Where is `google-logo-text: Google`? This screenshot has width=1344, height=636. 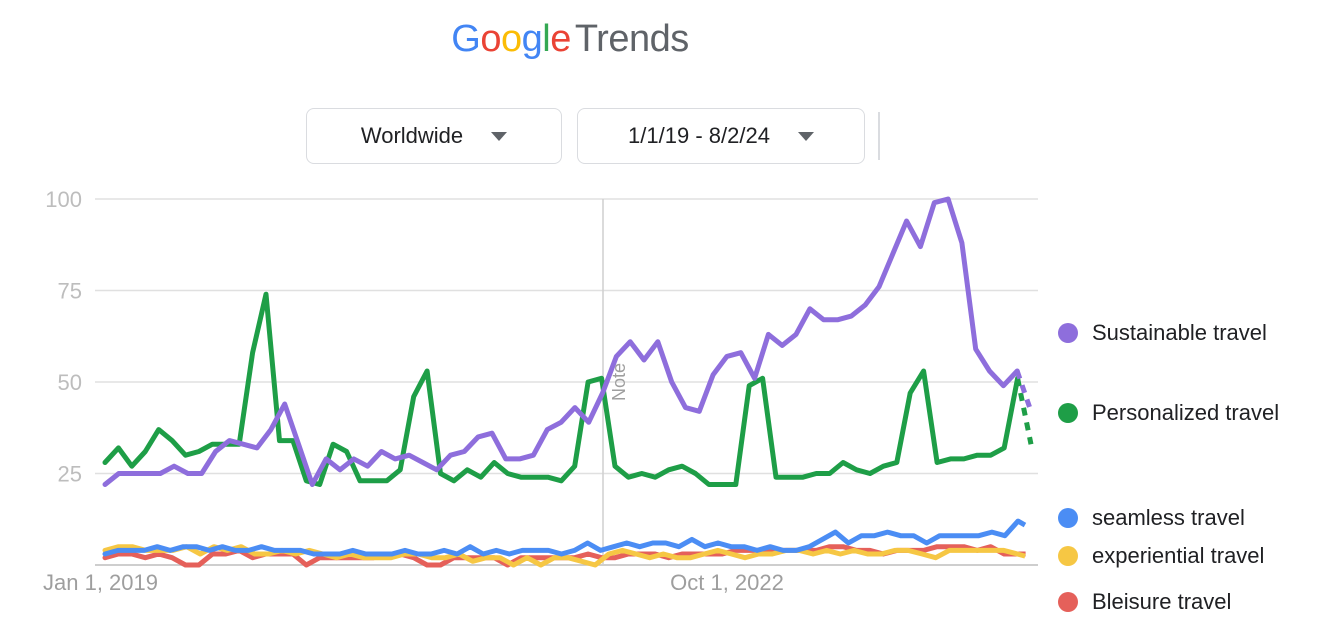 google-logo-text: Google is located at coordinates (511, 39).